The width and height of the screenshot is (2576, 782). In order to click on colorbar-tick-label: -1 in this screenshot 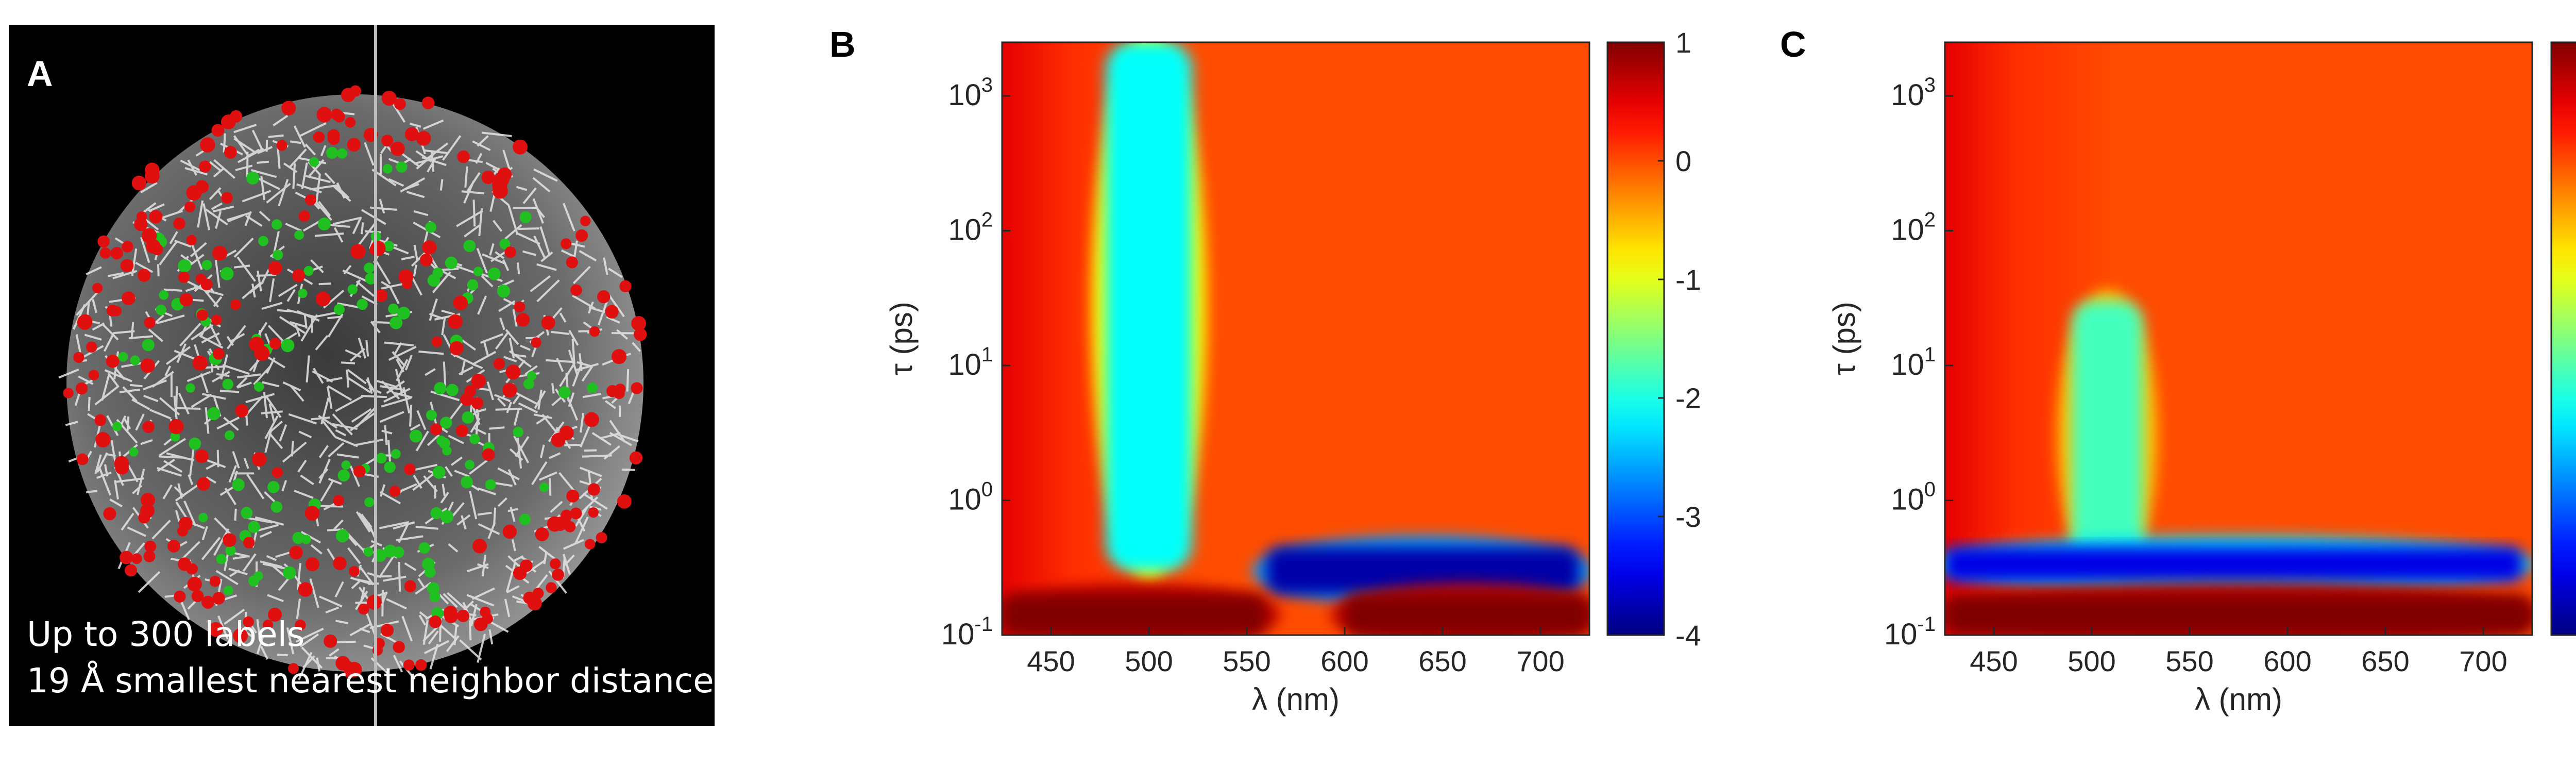, I will do `click(1688, 279)`.